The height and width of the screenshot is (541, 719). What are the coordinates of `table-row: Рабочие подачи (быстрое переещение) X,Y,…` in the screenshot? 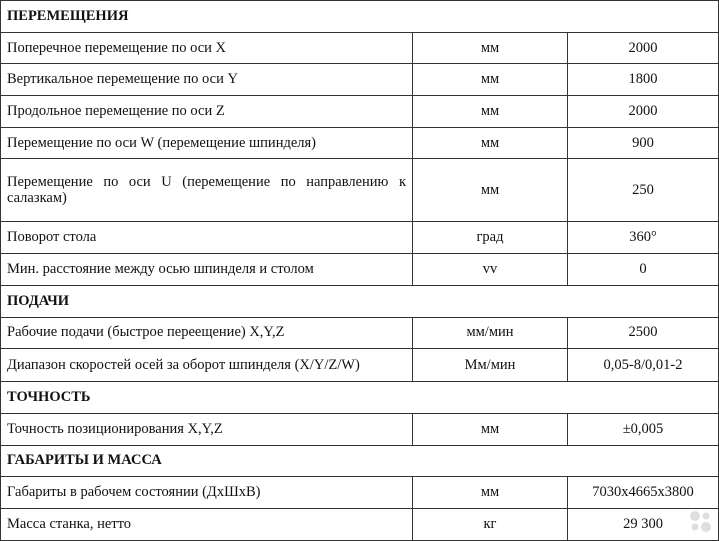 It's located at (359, 333).